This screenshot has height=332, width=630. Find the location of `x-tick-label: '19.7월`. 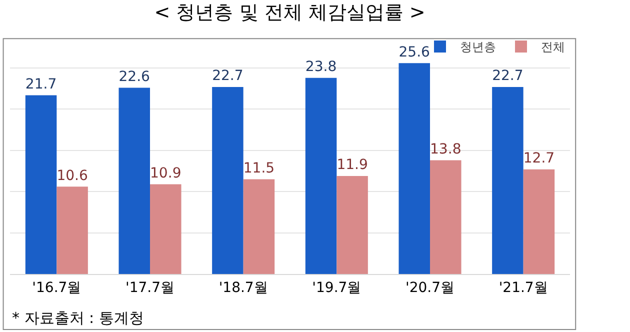

x-tick-label: '19.7월 is located at coordinates (337, 288).